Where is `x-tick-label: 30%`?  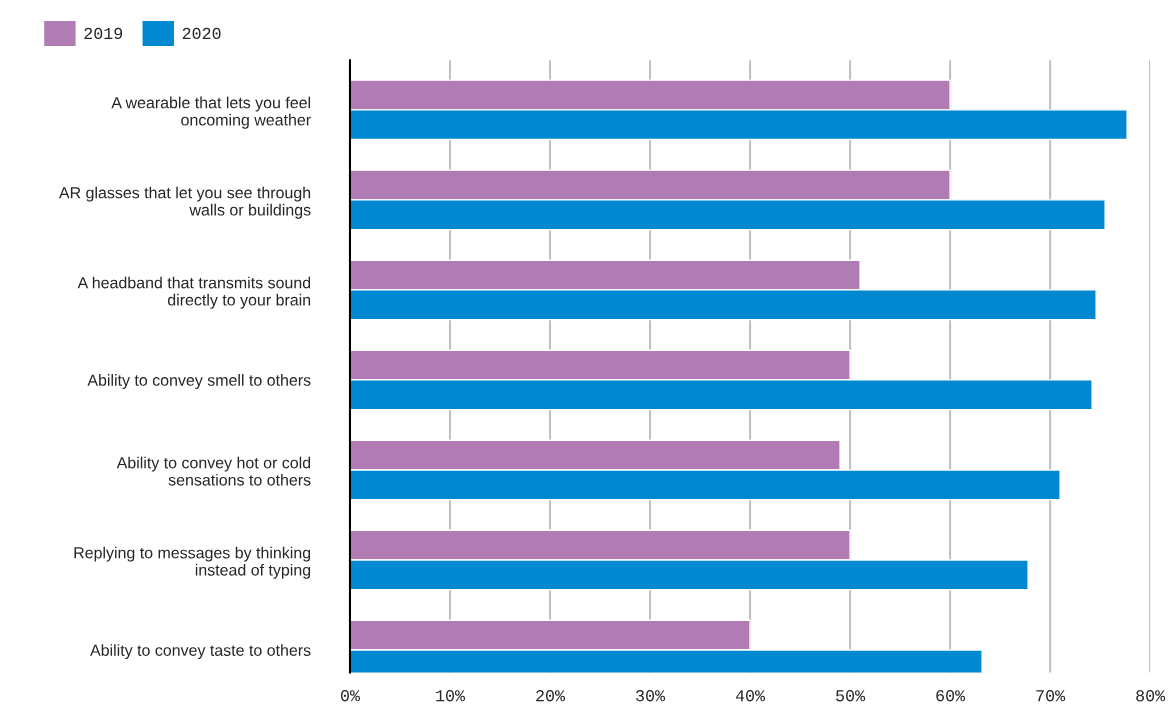
x-tick-label: 30% is located at coordinates (651, 696).